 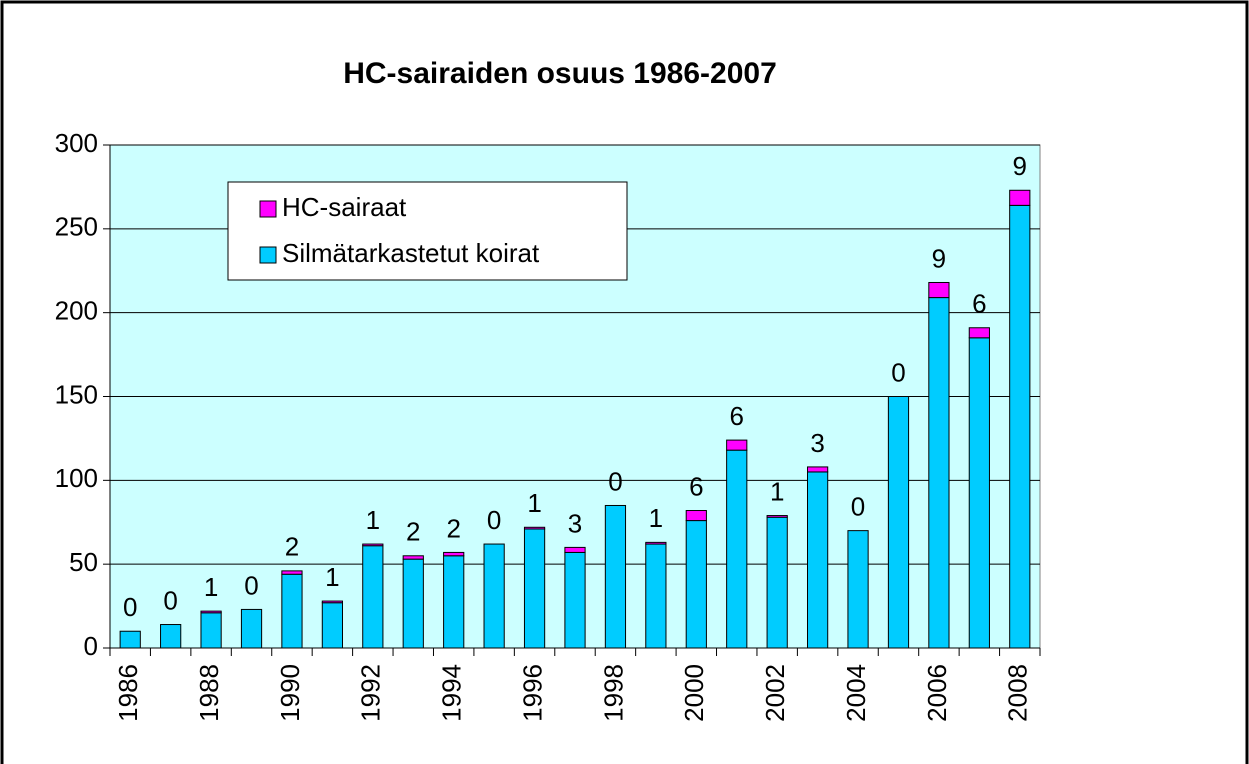 I want to click on x-tick-label: 1990, so click(x=290, y=693).